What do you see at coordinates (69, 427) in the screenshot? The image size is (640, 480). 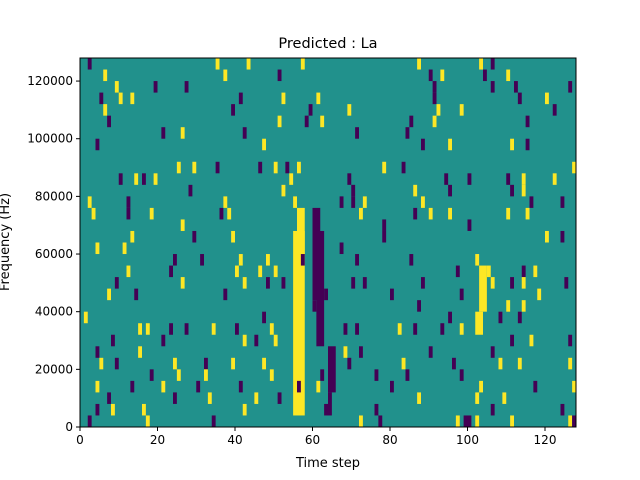 I see `y-tick-label-0: 0` at bounding box center [69, 427].